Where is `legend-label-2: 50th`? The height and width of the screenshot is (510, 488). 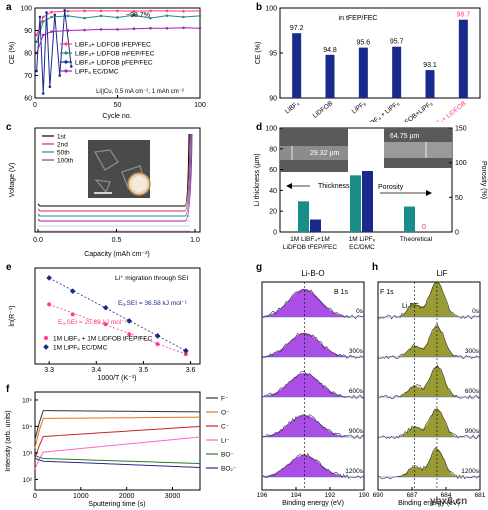 legend-label-2: 50th is located at coordinates (63, 153).